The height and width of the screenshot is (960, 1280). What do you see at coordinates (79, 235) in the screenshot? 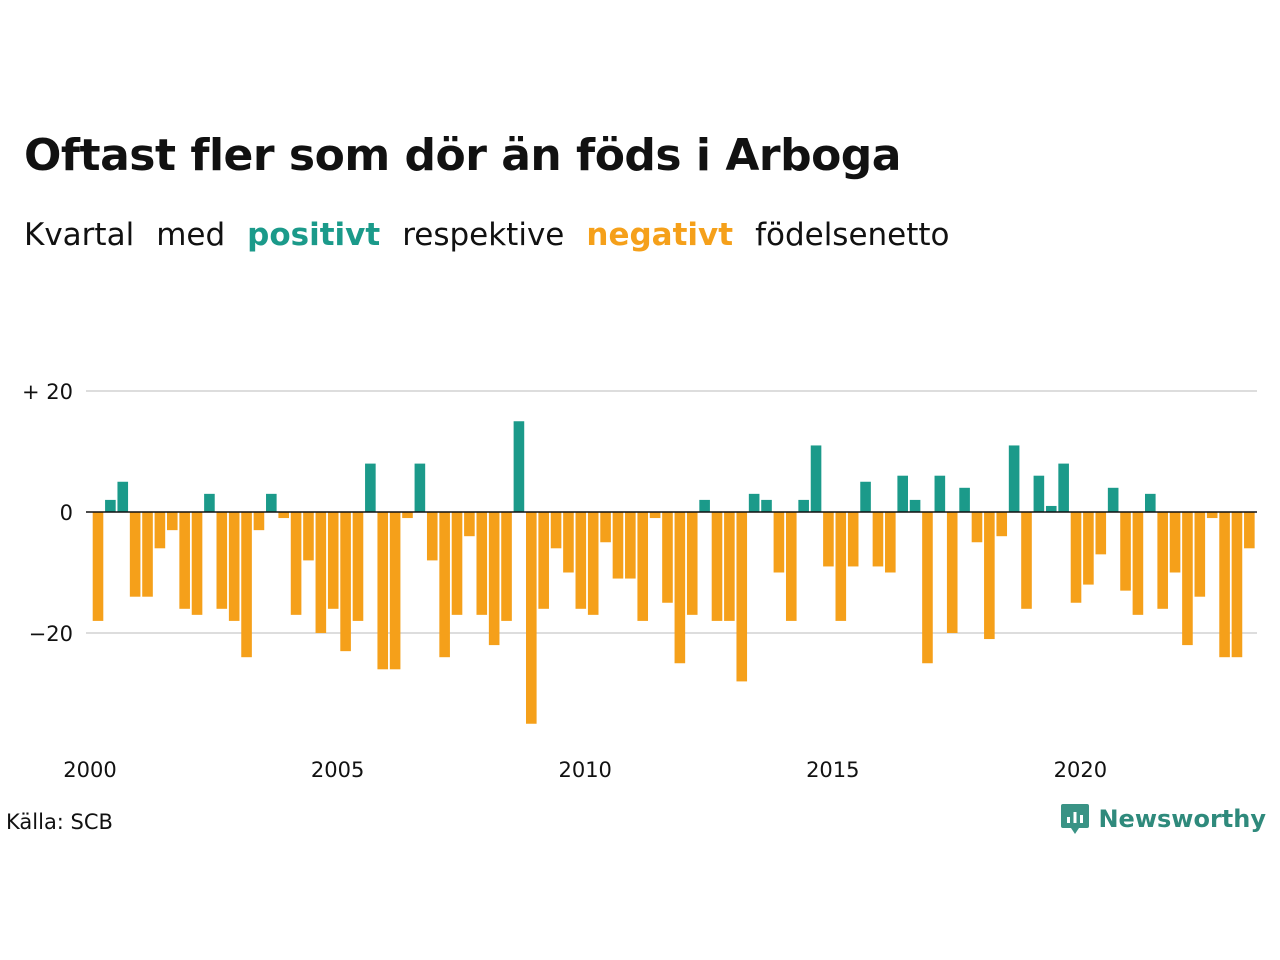
I see `subtitle-word: Kvartal` at bounding box center [79, 235].